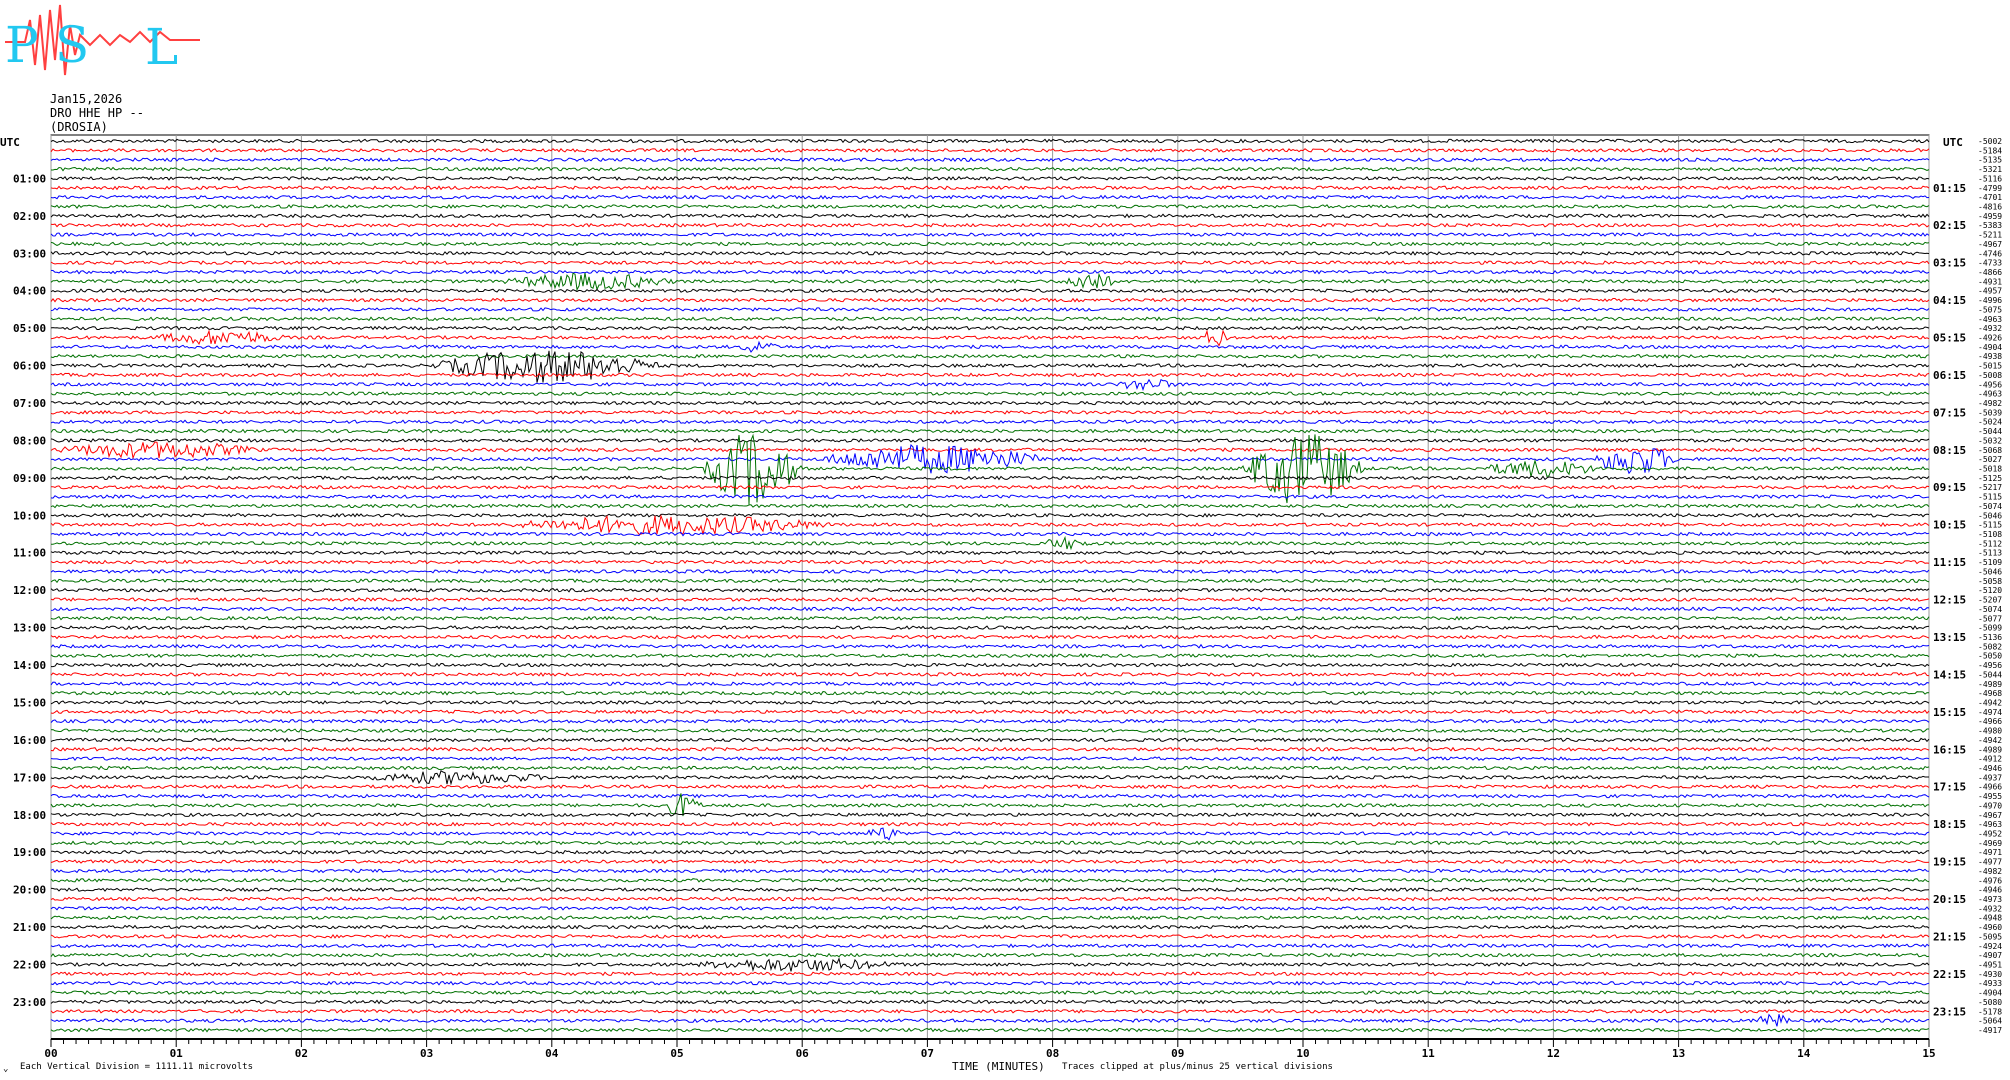  What do you see at coordinates (1990, 833) in the screenshot?
I see `trace-offset-label: -4952` at bounding box center [1990, 833].